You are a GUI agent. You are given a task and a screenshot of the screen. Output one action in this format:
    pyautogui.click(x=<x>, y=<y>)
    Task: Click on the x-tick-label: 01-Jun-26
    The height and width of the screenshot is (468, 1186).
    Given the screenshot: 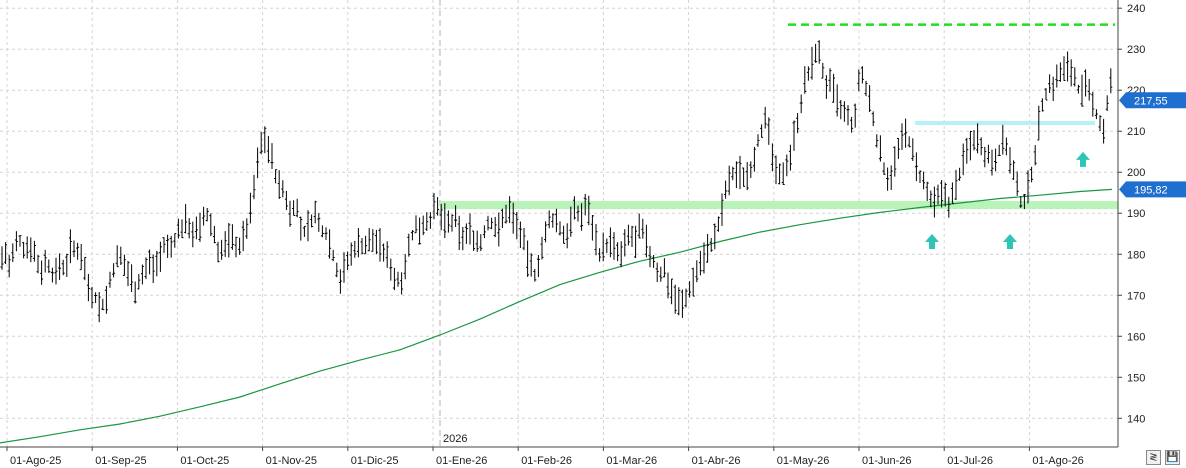 What is the action you would take?
    pyautogui.click(x=887, y=461)
    